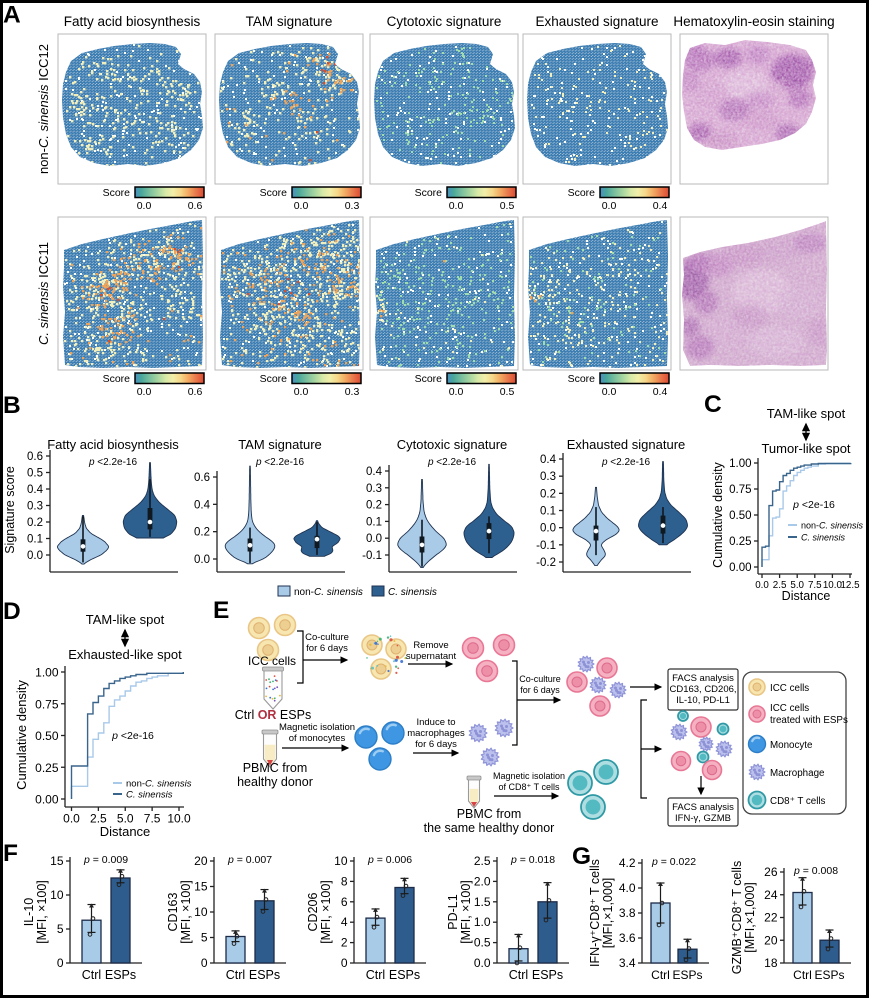 The width and height of the screenshot is (869, 1003). Describe the element at coordinates (627, 963) in the screenshot. I see `svg-text: 3.4` at that location.